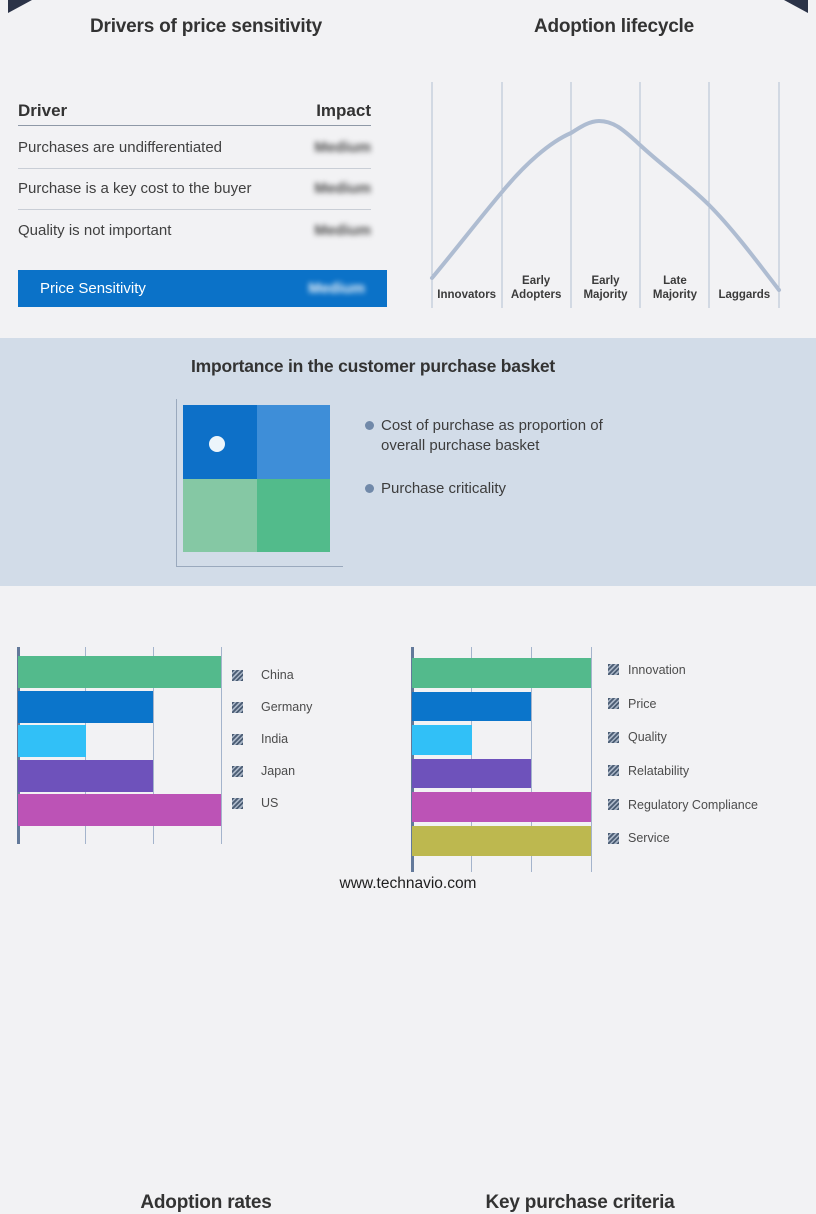  What do you see at coordinates (336, 288) in the screenshot?
I see `price-sensitivity-impact-value: Medium` at bounding box center [336, 288].